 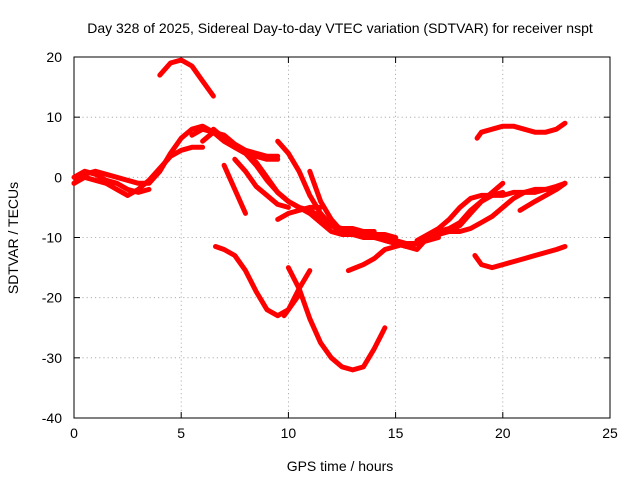 What do you see at coordinates (503, 433) in the screenshot?
I see `x-tick-label: 20` at bounding box center [503, 433].